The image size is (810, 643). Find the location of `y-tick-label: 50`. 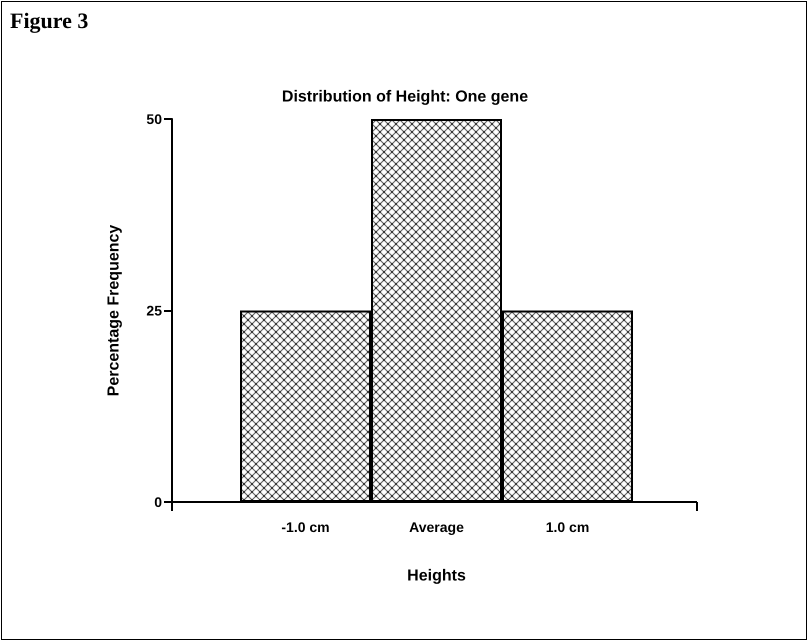

y-tick-label: 50 is located at coordinates (154, 119).